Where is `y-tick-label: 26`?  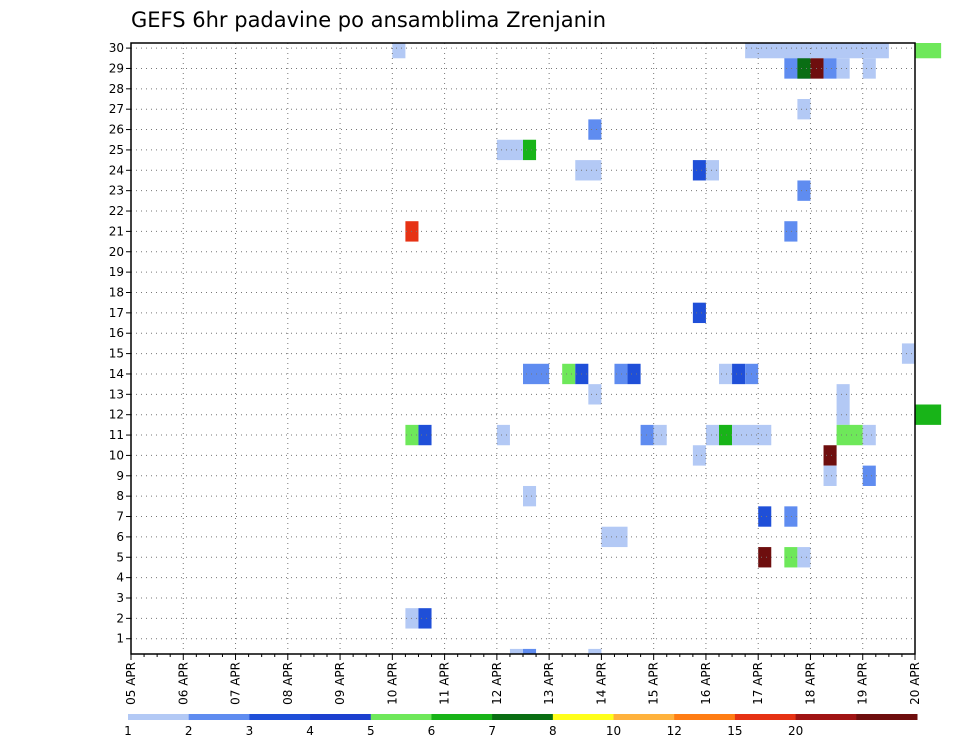
y-tick-label: 26 is located at coordinates (116, 130).